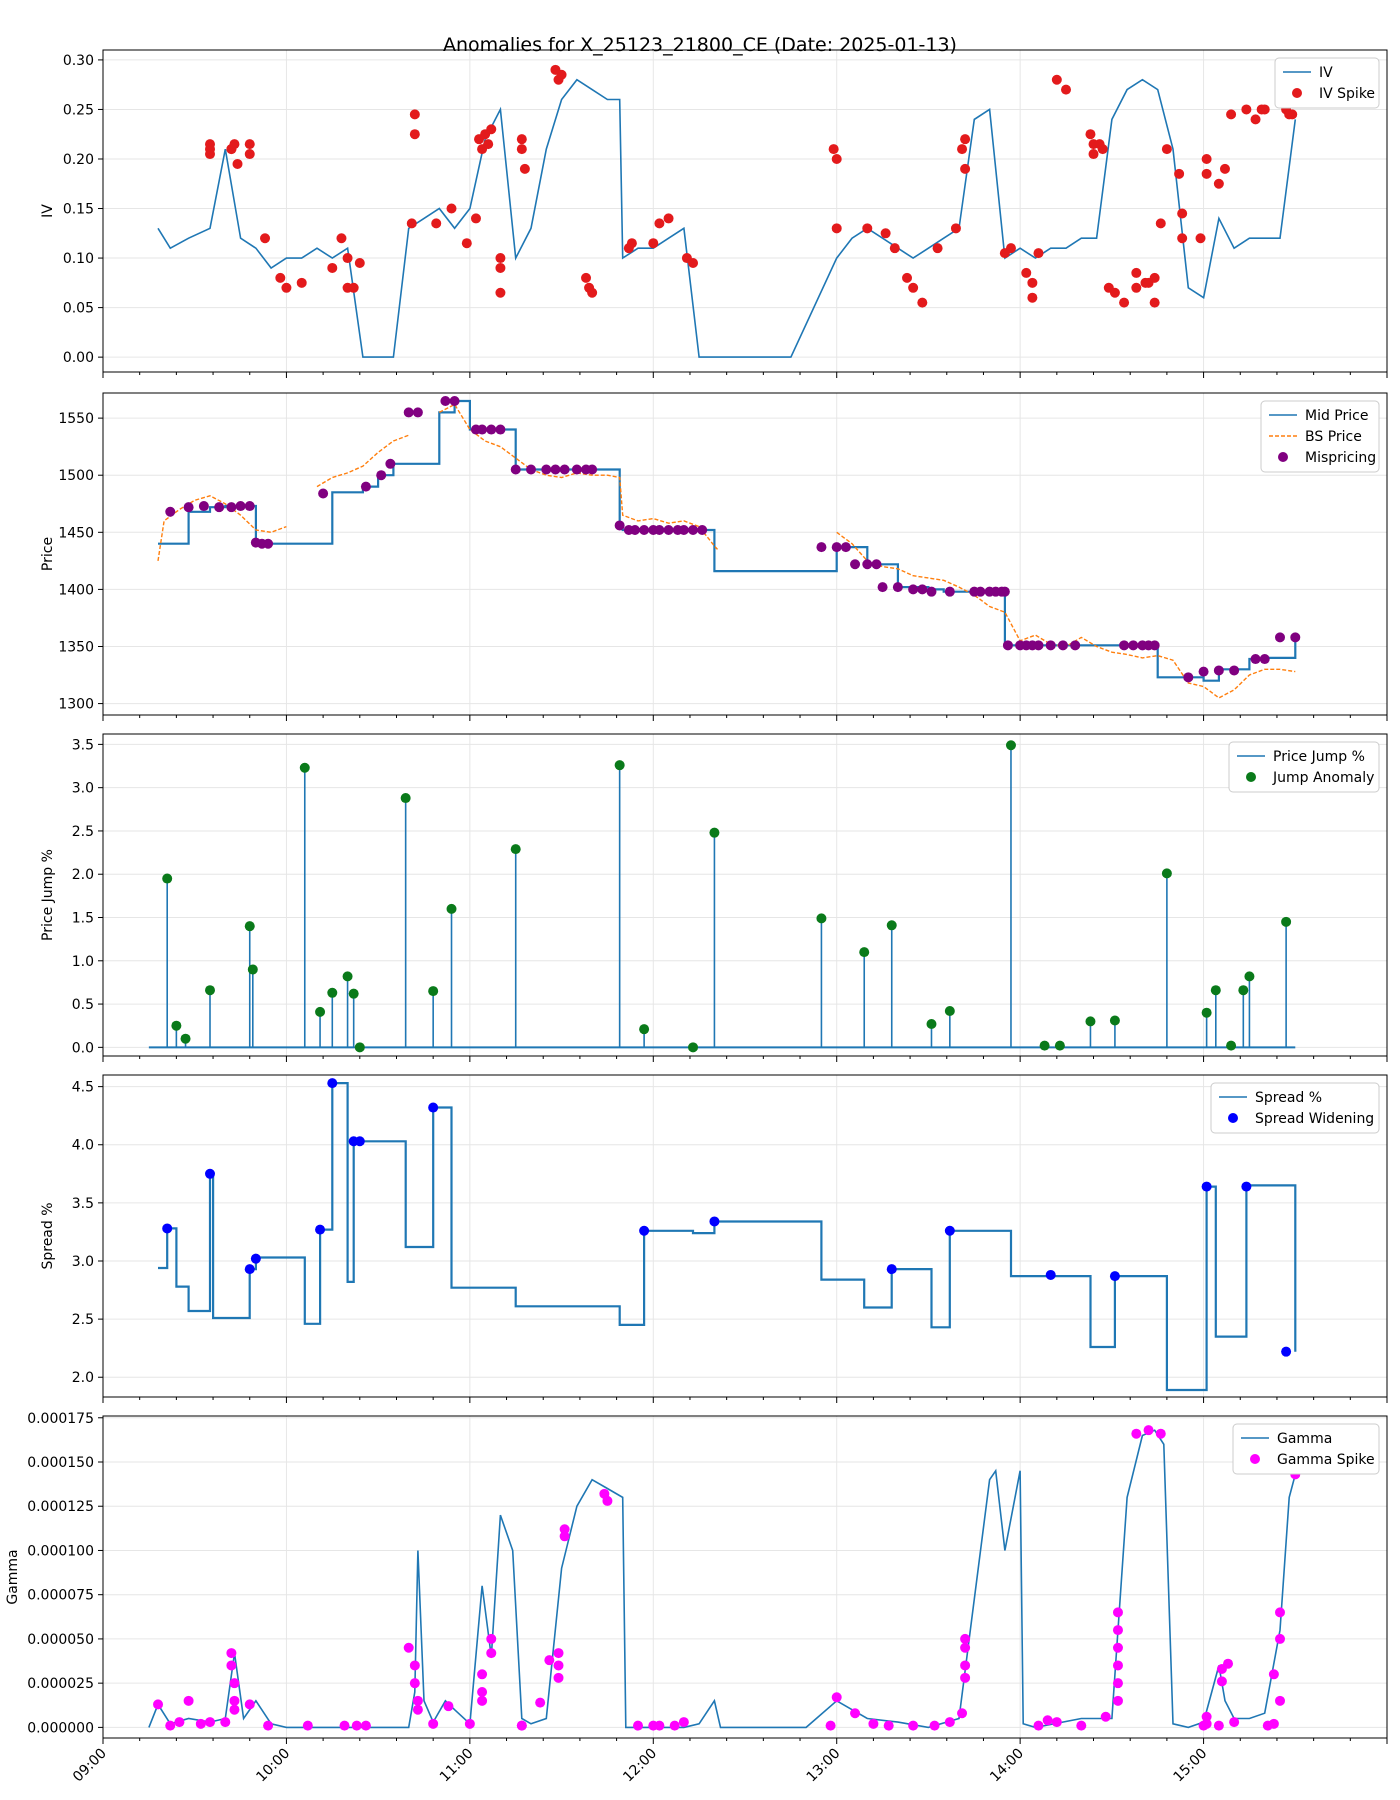  I want to click on y-tick-label: 0.15, so click(78, 210).